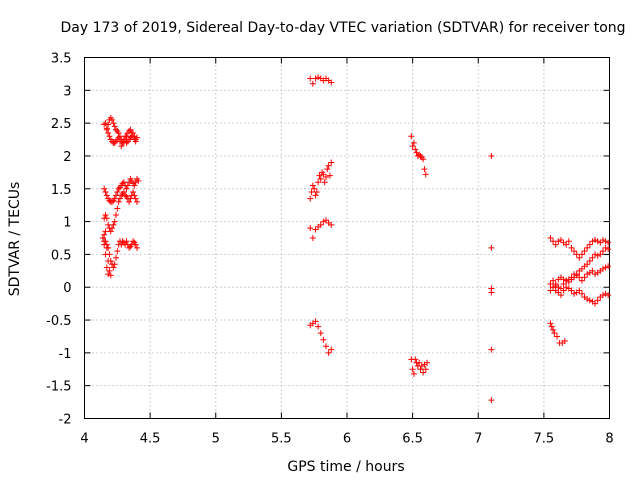  I want to click on x-tick-label: 7.5, so click(544, 439).